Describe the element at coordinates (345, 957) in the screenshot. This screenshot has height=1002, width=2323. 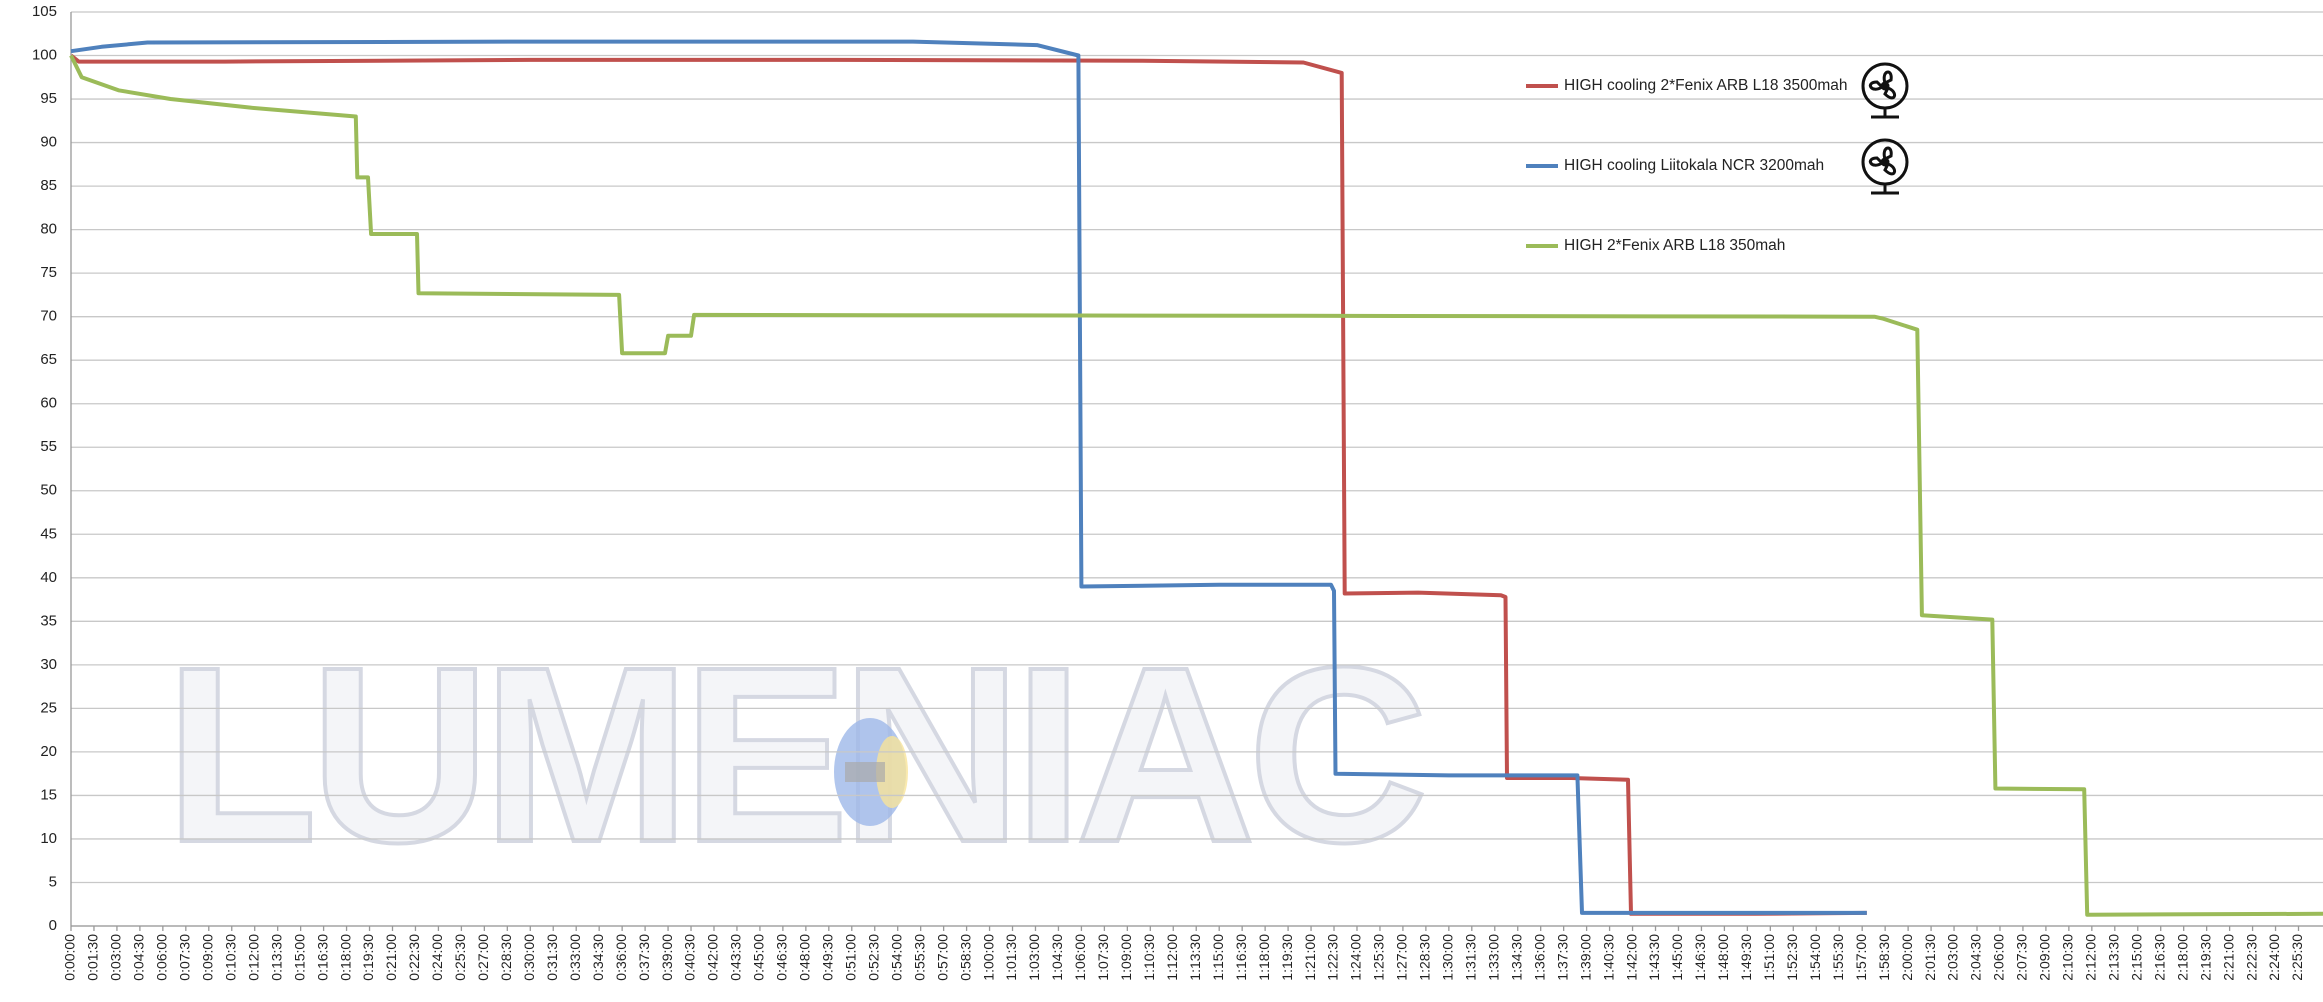
I see `x-tick-label: 0:18:00` at that location.